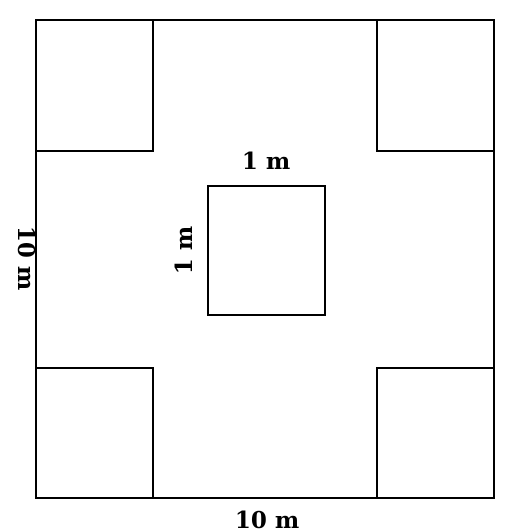 Image resolution: width=515 pixels, height=532 pixels. What do you see at coordinates (266, 250) in the screenshot?
I see `inner-square` at bounding box center [266, 250].